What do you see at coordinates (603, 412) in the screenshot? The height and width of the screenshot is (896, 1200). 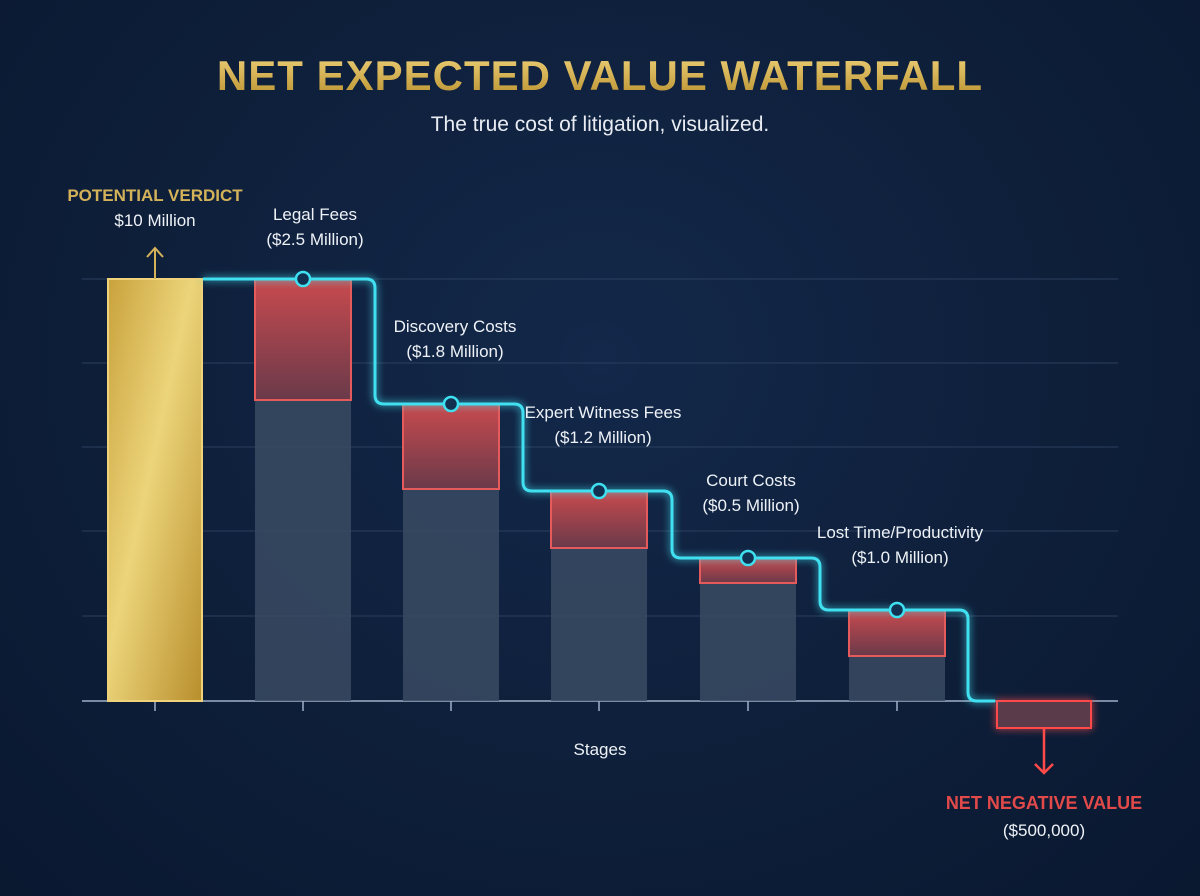 I see `step-name-label: Expert Witness Fees` at bounding box center [603, 412].